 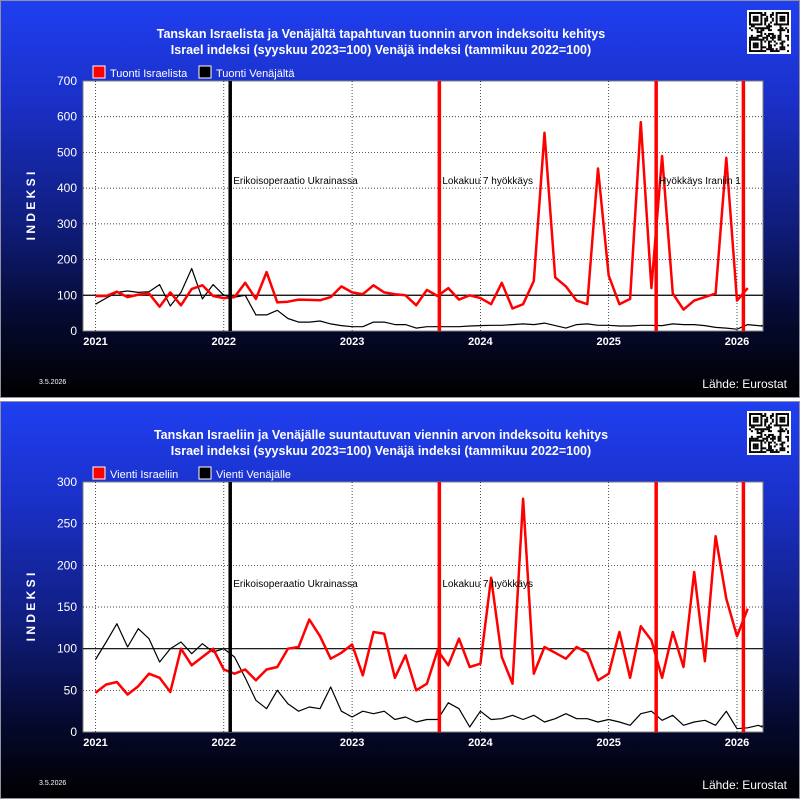 I want to click on y-tick-label: 150, so click(x=67, y=607).